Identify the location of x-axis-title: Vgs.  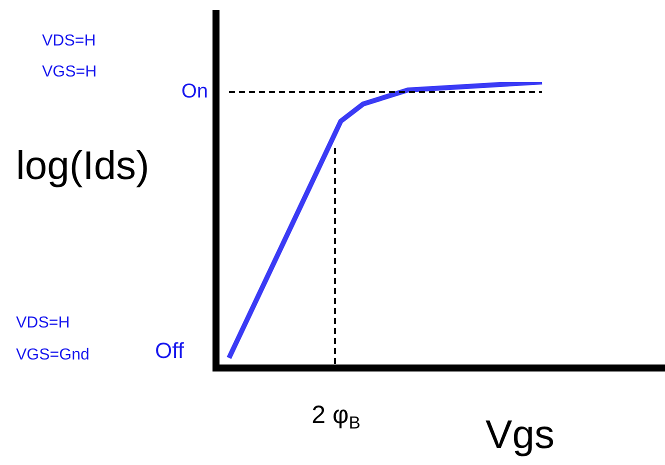
(520, 435).